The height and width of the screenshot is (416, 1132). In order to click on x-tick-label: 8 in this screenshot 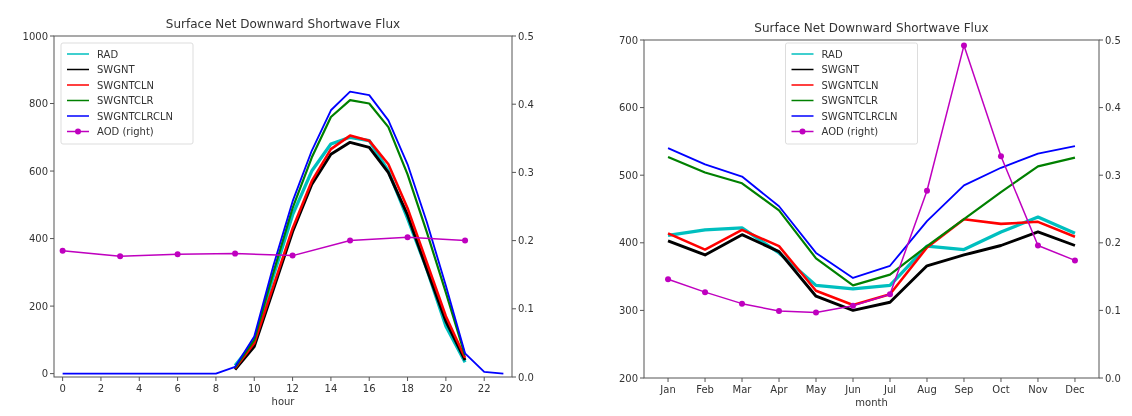, I will do `click(216, 388)`.